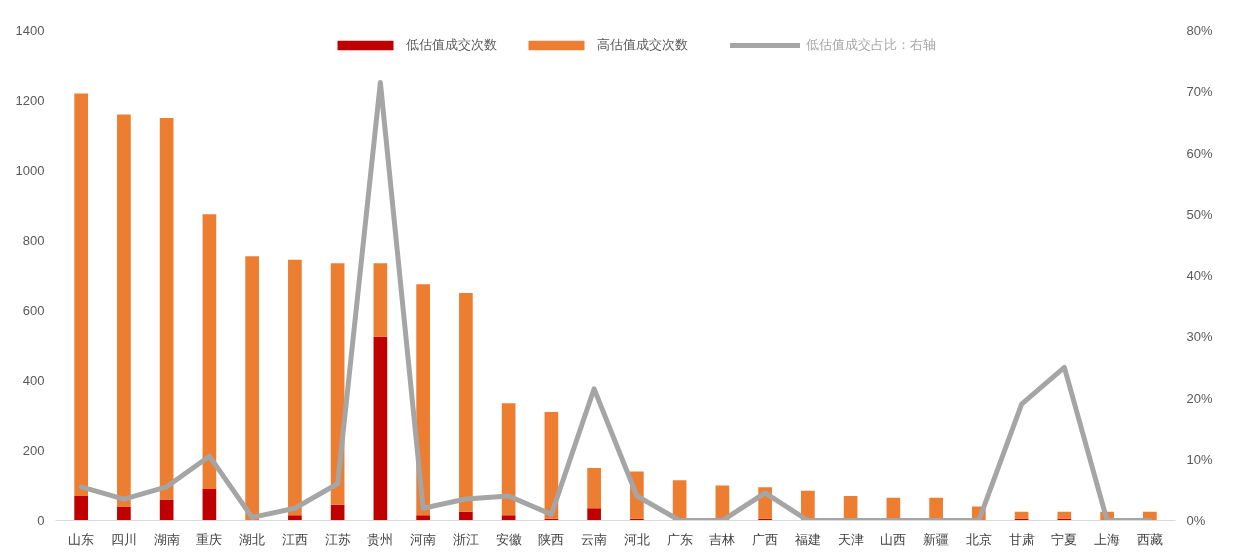 Image resolution: width=1236 pixels, height=557 pixels. What do you see at coordinates (765, 539) in the screenshot?
I see `x-tick-label: 广西` at bounding box center [765, 539].